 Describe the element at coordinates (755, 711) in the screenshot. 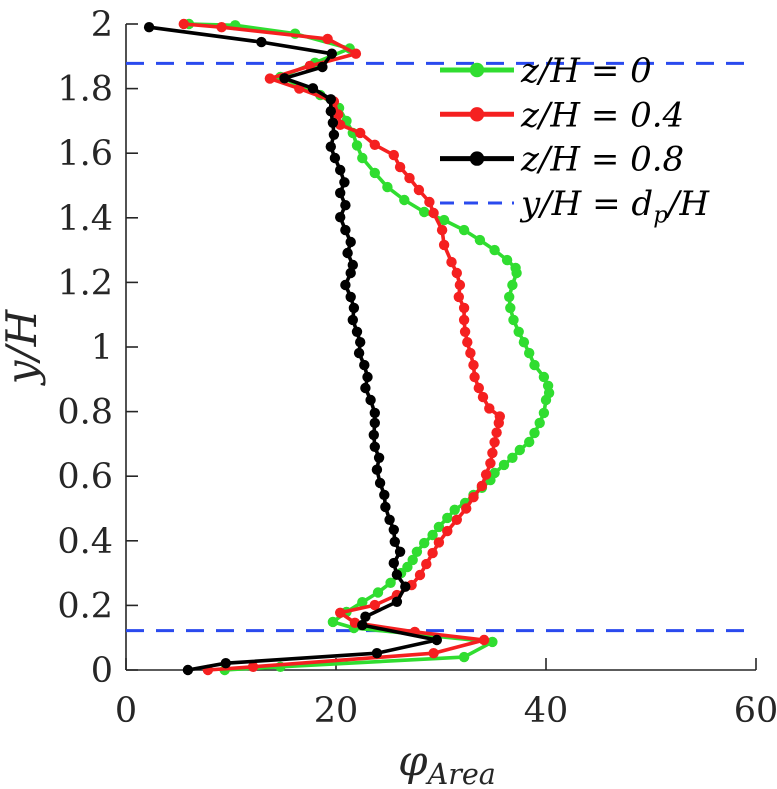

I see `x-tick-label: 60` at that location.